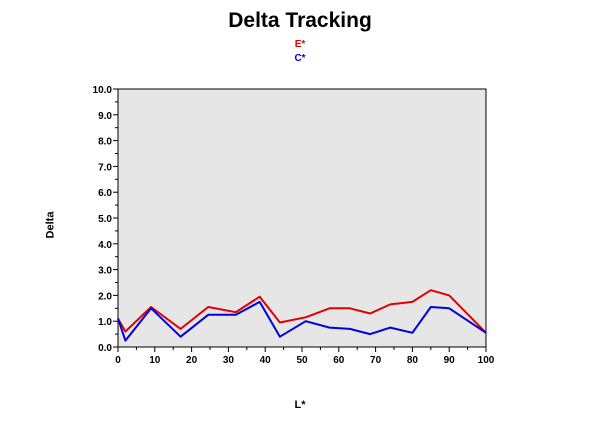 The height and width of the screenshot is (421, 600). What do you see at coordinates (105, 167) in the screenshot?
I see `y-tick-label: 7.0` at bounding box center [105, 167].